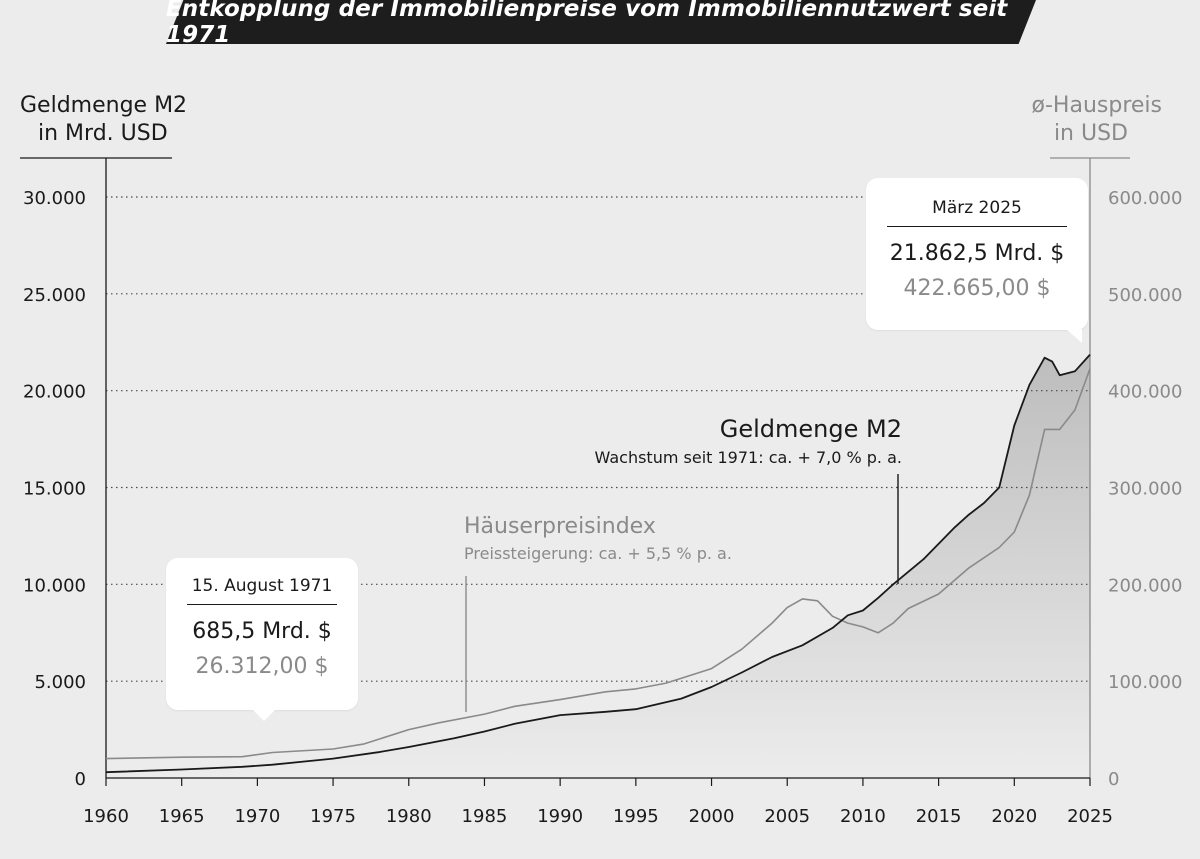 Image resolution: width=1200 pixels, height=859 pixels. Describe the element at coordinates (1145, 682) in the screenshot. I see `right-tick-label: 100.000` at that location.